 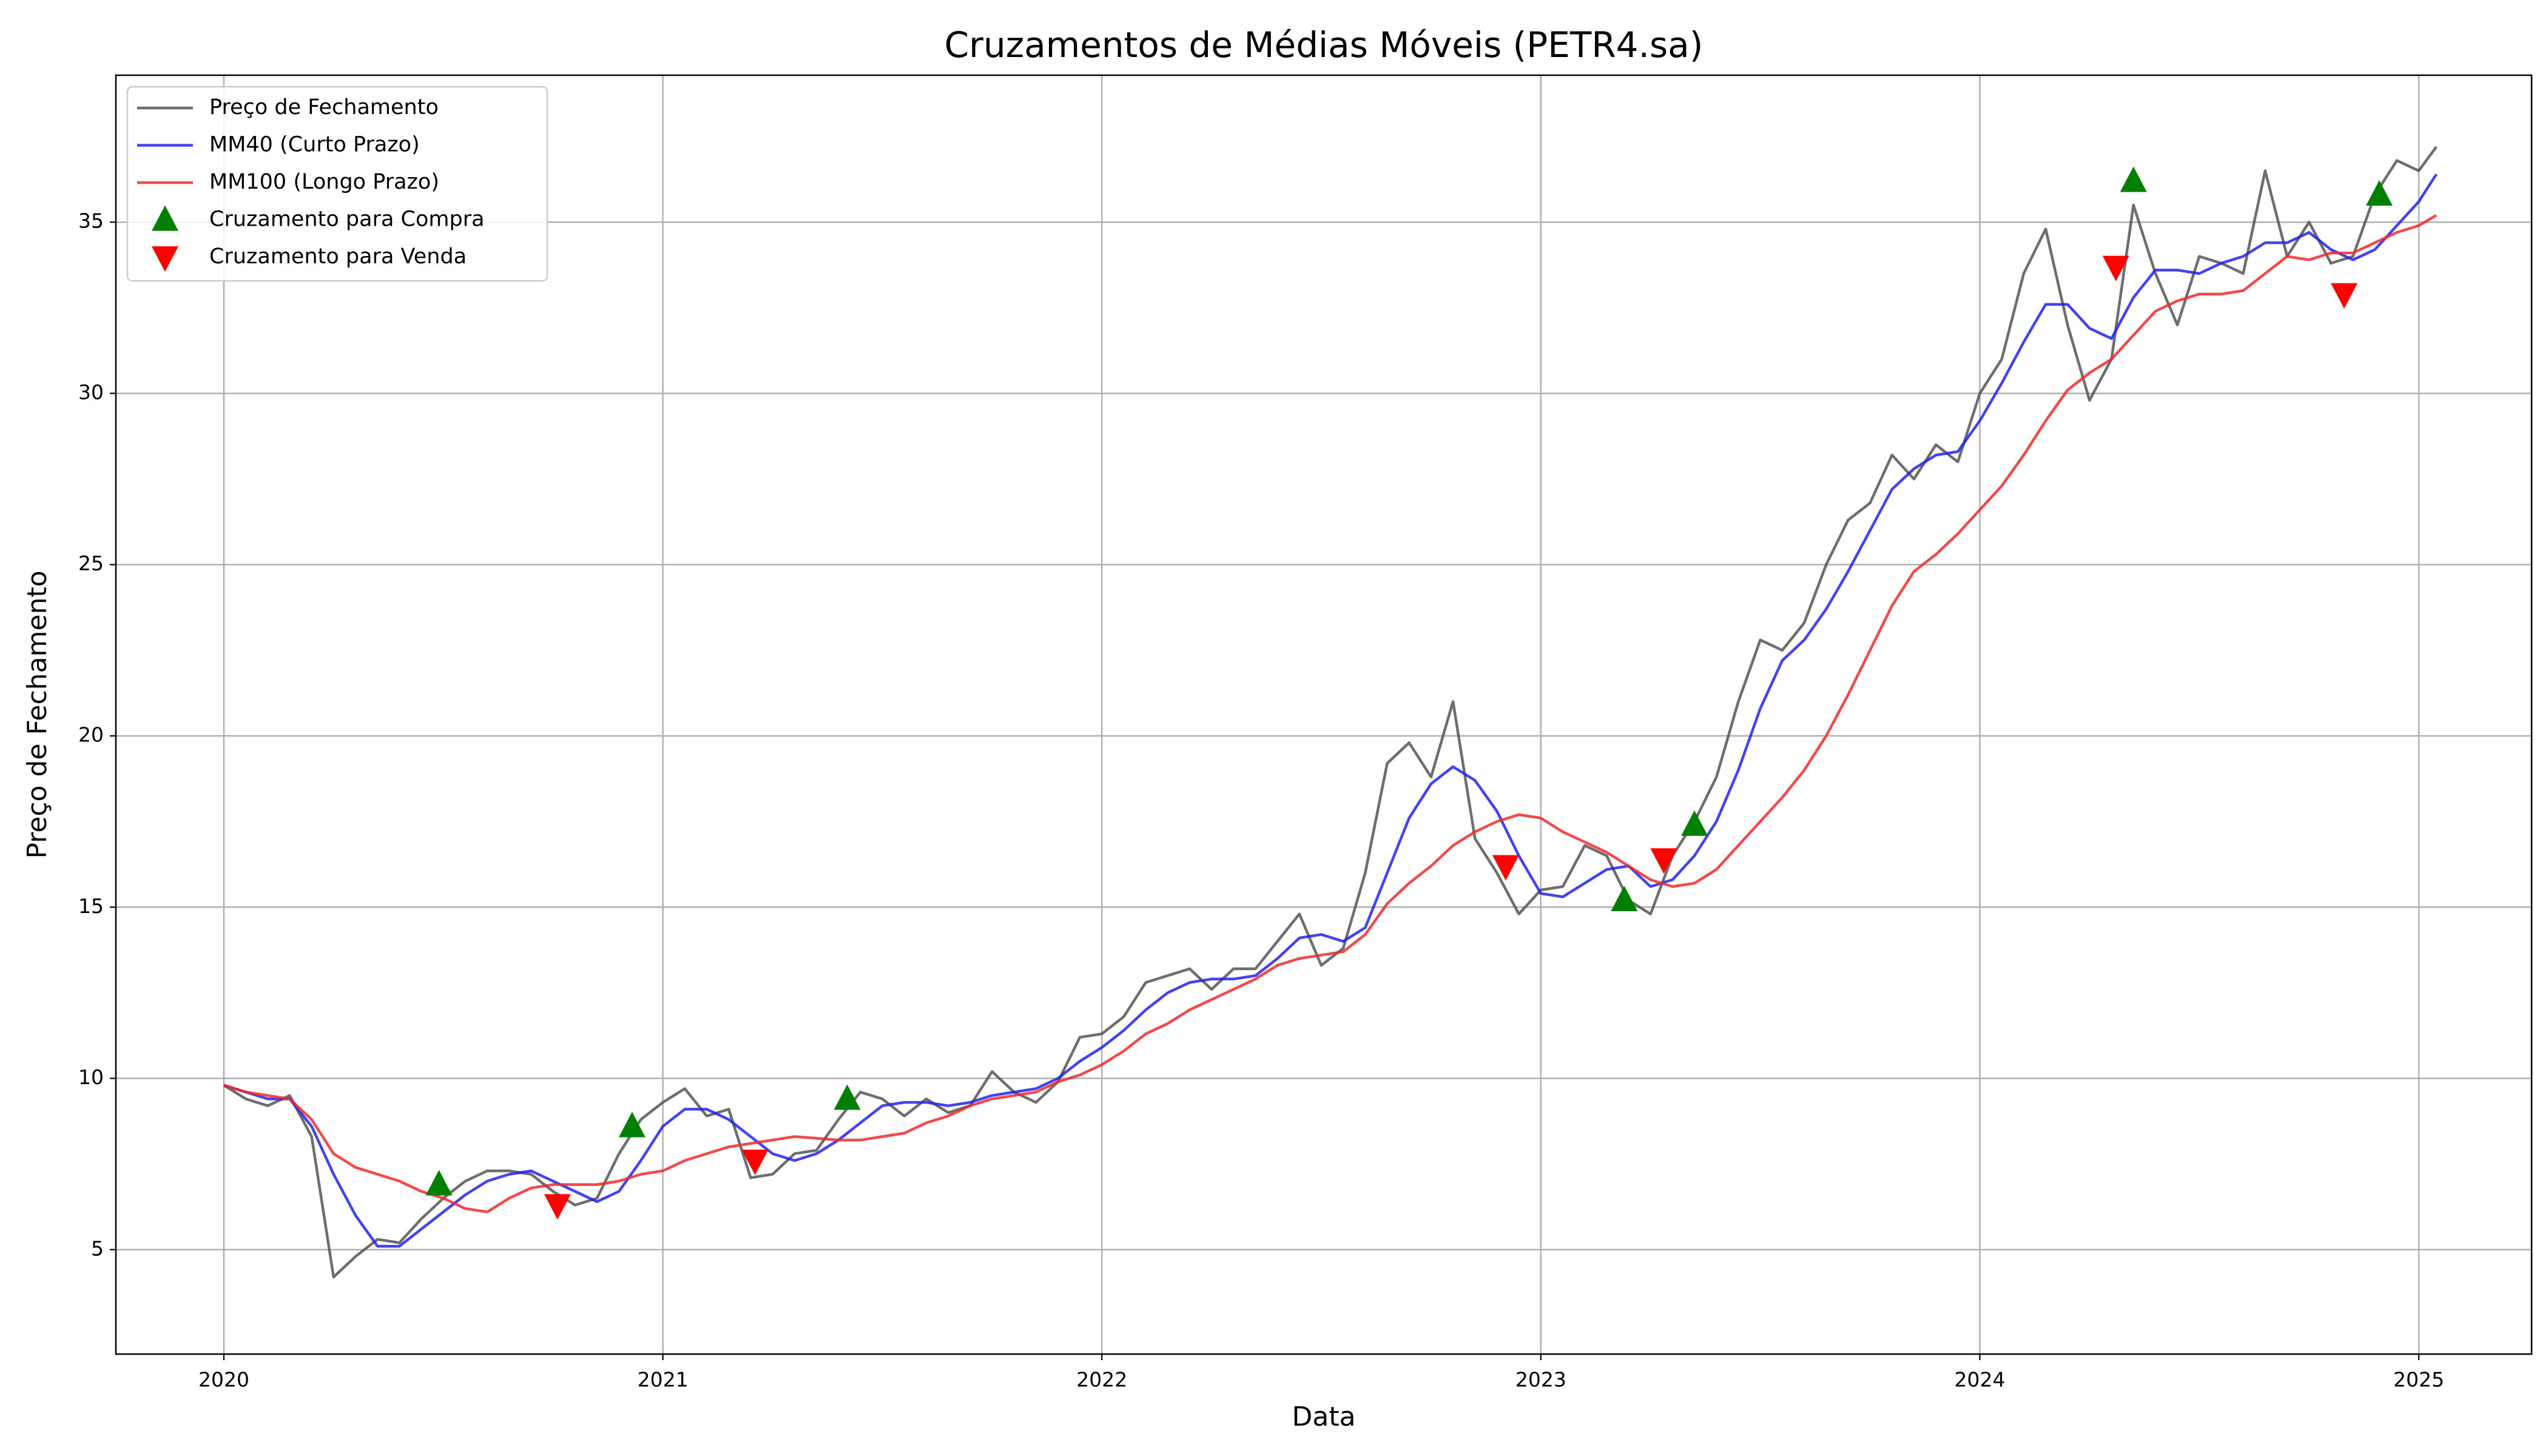 What do you see at coordinates (2418, 1380) in the screenshot?
I see `x-tick-label: 2025` at bounding box center [2418, 1380].